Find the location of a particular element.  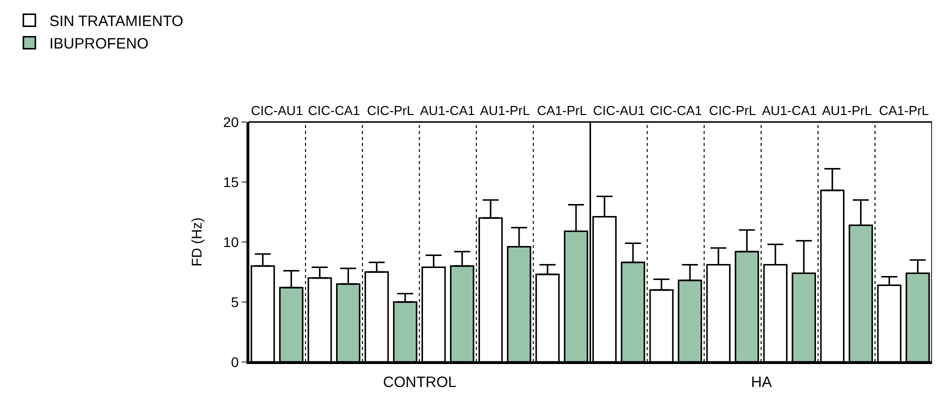

legend-label: IBUPROFENO is located at coordinates (99, 44).